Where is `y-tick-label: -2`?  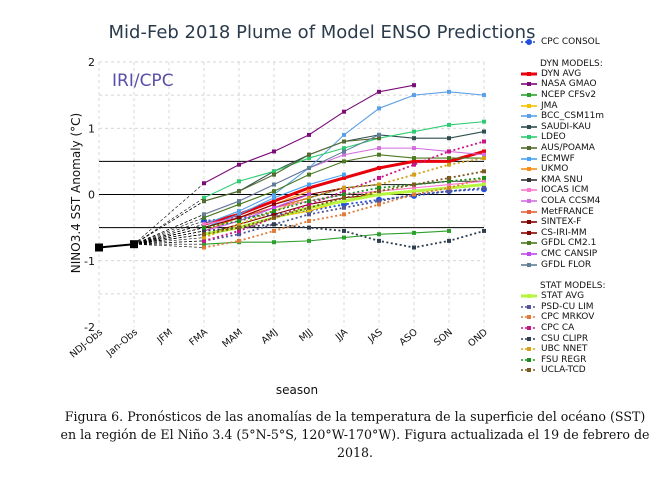 y-tick-label: -2 is located at coordinates (89, 327).